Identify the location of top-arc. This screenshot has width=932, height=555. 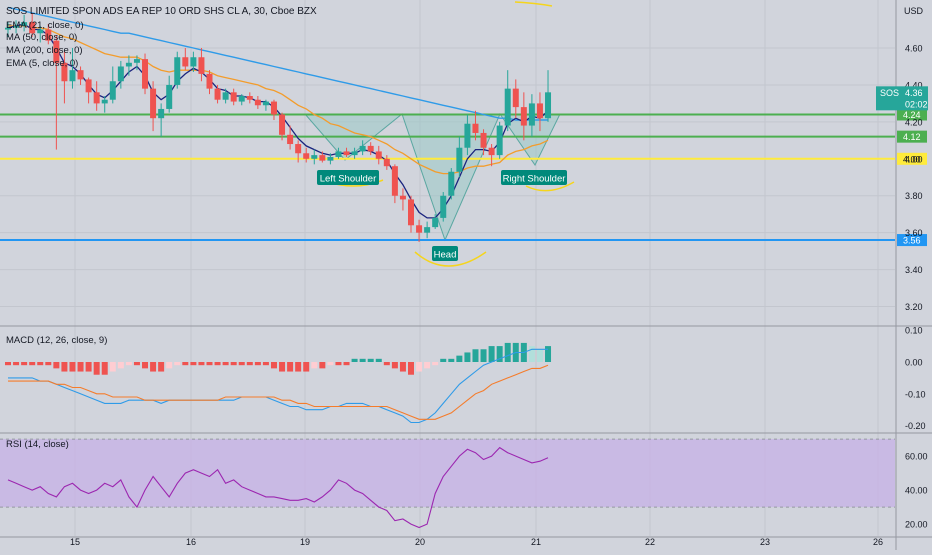
(533, 4).